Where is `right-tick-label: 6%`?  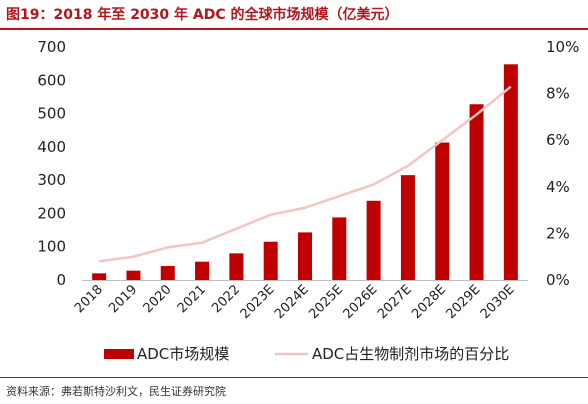
right-tick-label: 6% is located at coordinates (558, 140).